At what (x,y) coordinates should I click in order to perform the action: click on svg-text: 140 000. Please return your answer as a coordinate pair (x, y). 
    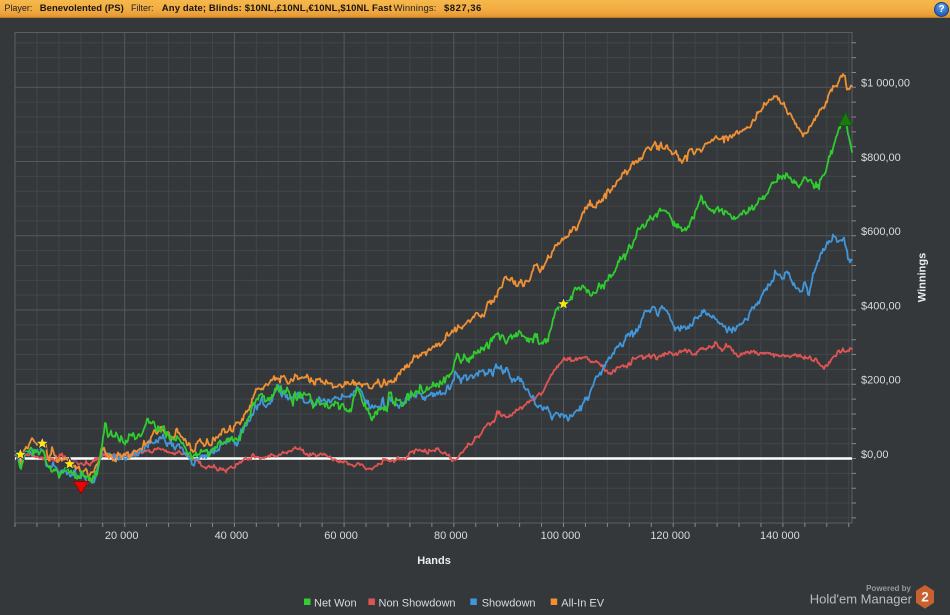
    Looking at the image, I should click on (780, 536).